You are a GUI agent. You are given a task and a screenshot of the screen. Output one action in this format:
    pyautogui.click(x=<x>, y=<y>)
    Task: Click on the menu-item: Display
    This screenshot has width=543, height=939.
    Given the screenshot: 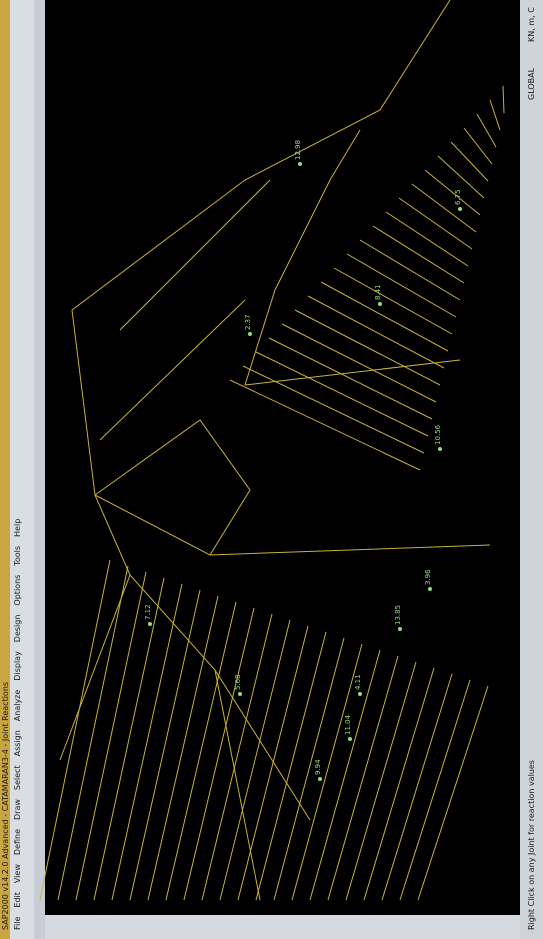 What is the action you would take?
    pyautogui.click(x=17, y=666)
    